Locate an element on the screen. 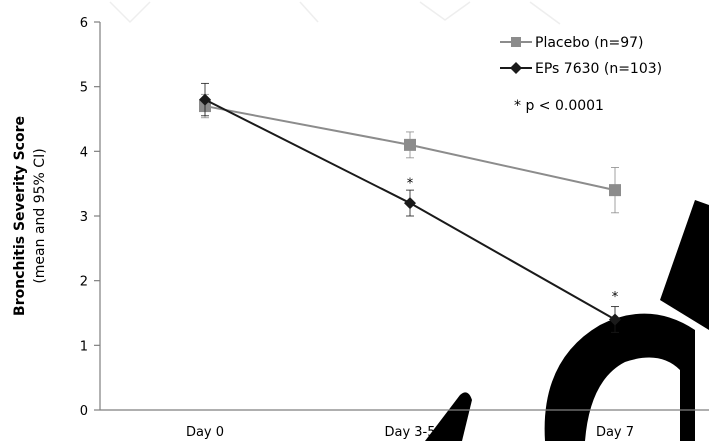 The width and height of the screenshot is (709, 441). y-tick-label: 4 is located at coordinates (84, 152).